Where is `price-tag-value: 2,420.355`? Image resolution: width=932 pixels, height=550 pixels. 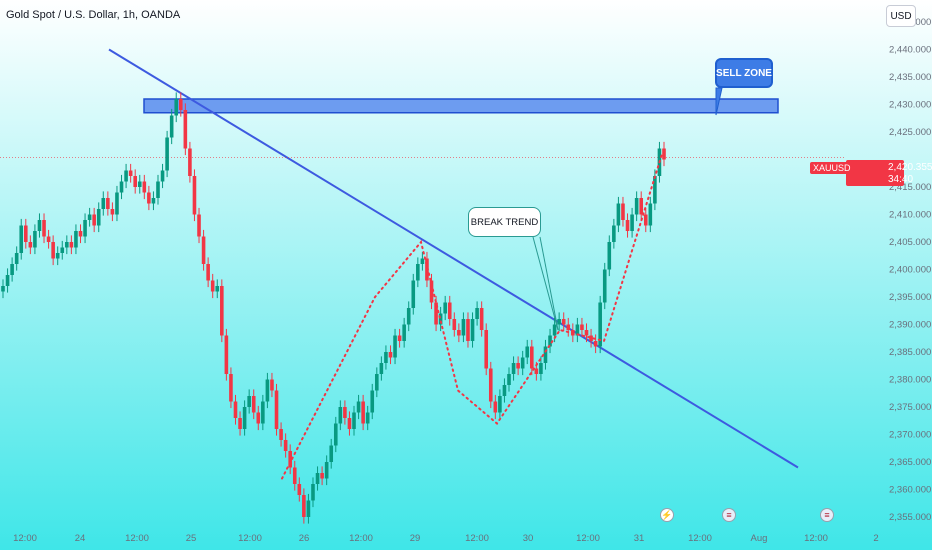 price-tag-value: 2,420.355 is located at coordinates (910, 167).